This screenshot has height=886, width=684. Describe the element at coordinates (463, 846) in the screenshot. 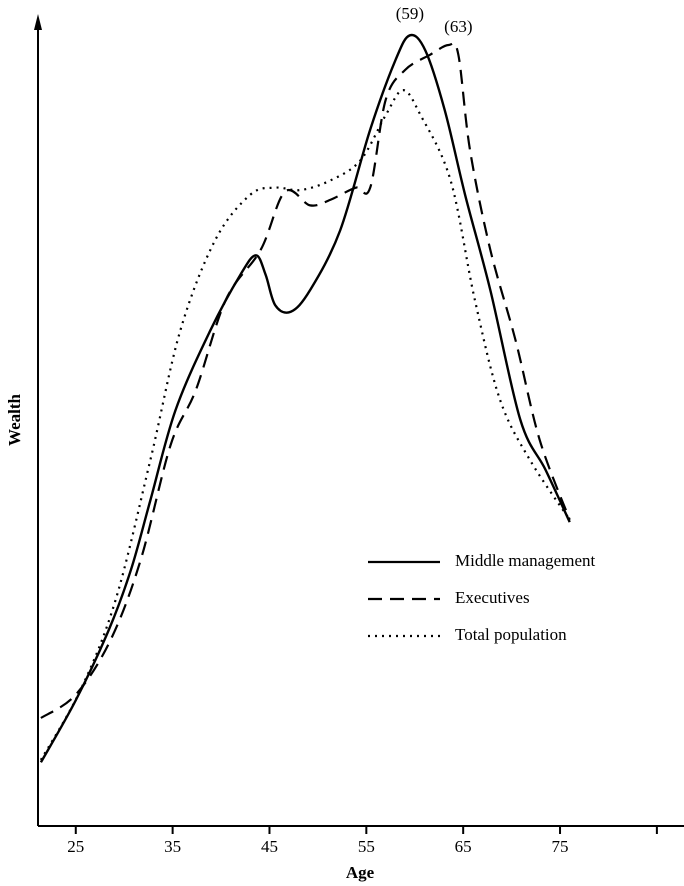

I see `x-tick-label: 65` at that location.